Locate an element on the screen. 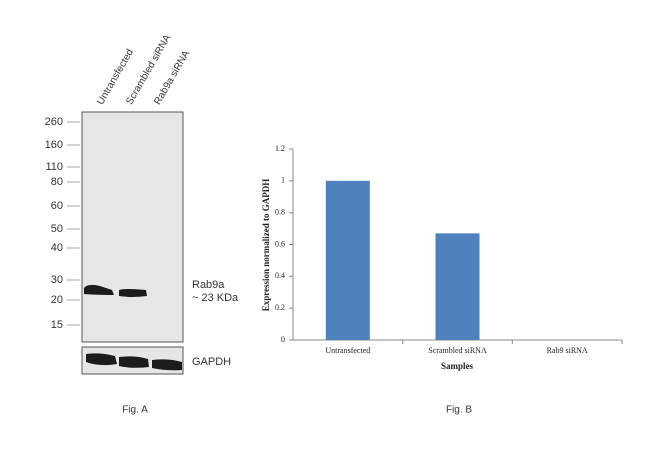  y-tick-label: 1 is located at coordinates (283, 180).